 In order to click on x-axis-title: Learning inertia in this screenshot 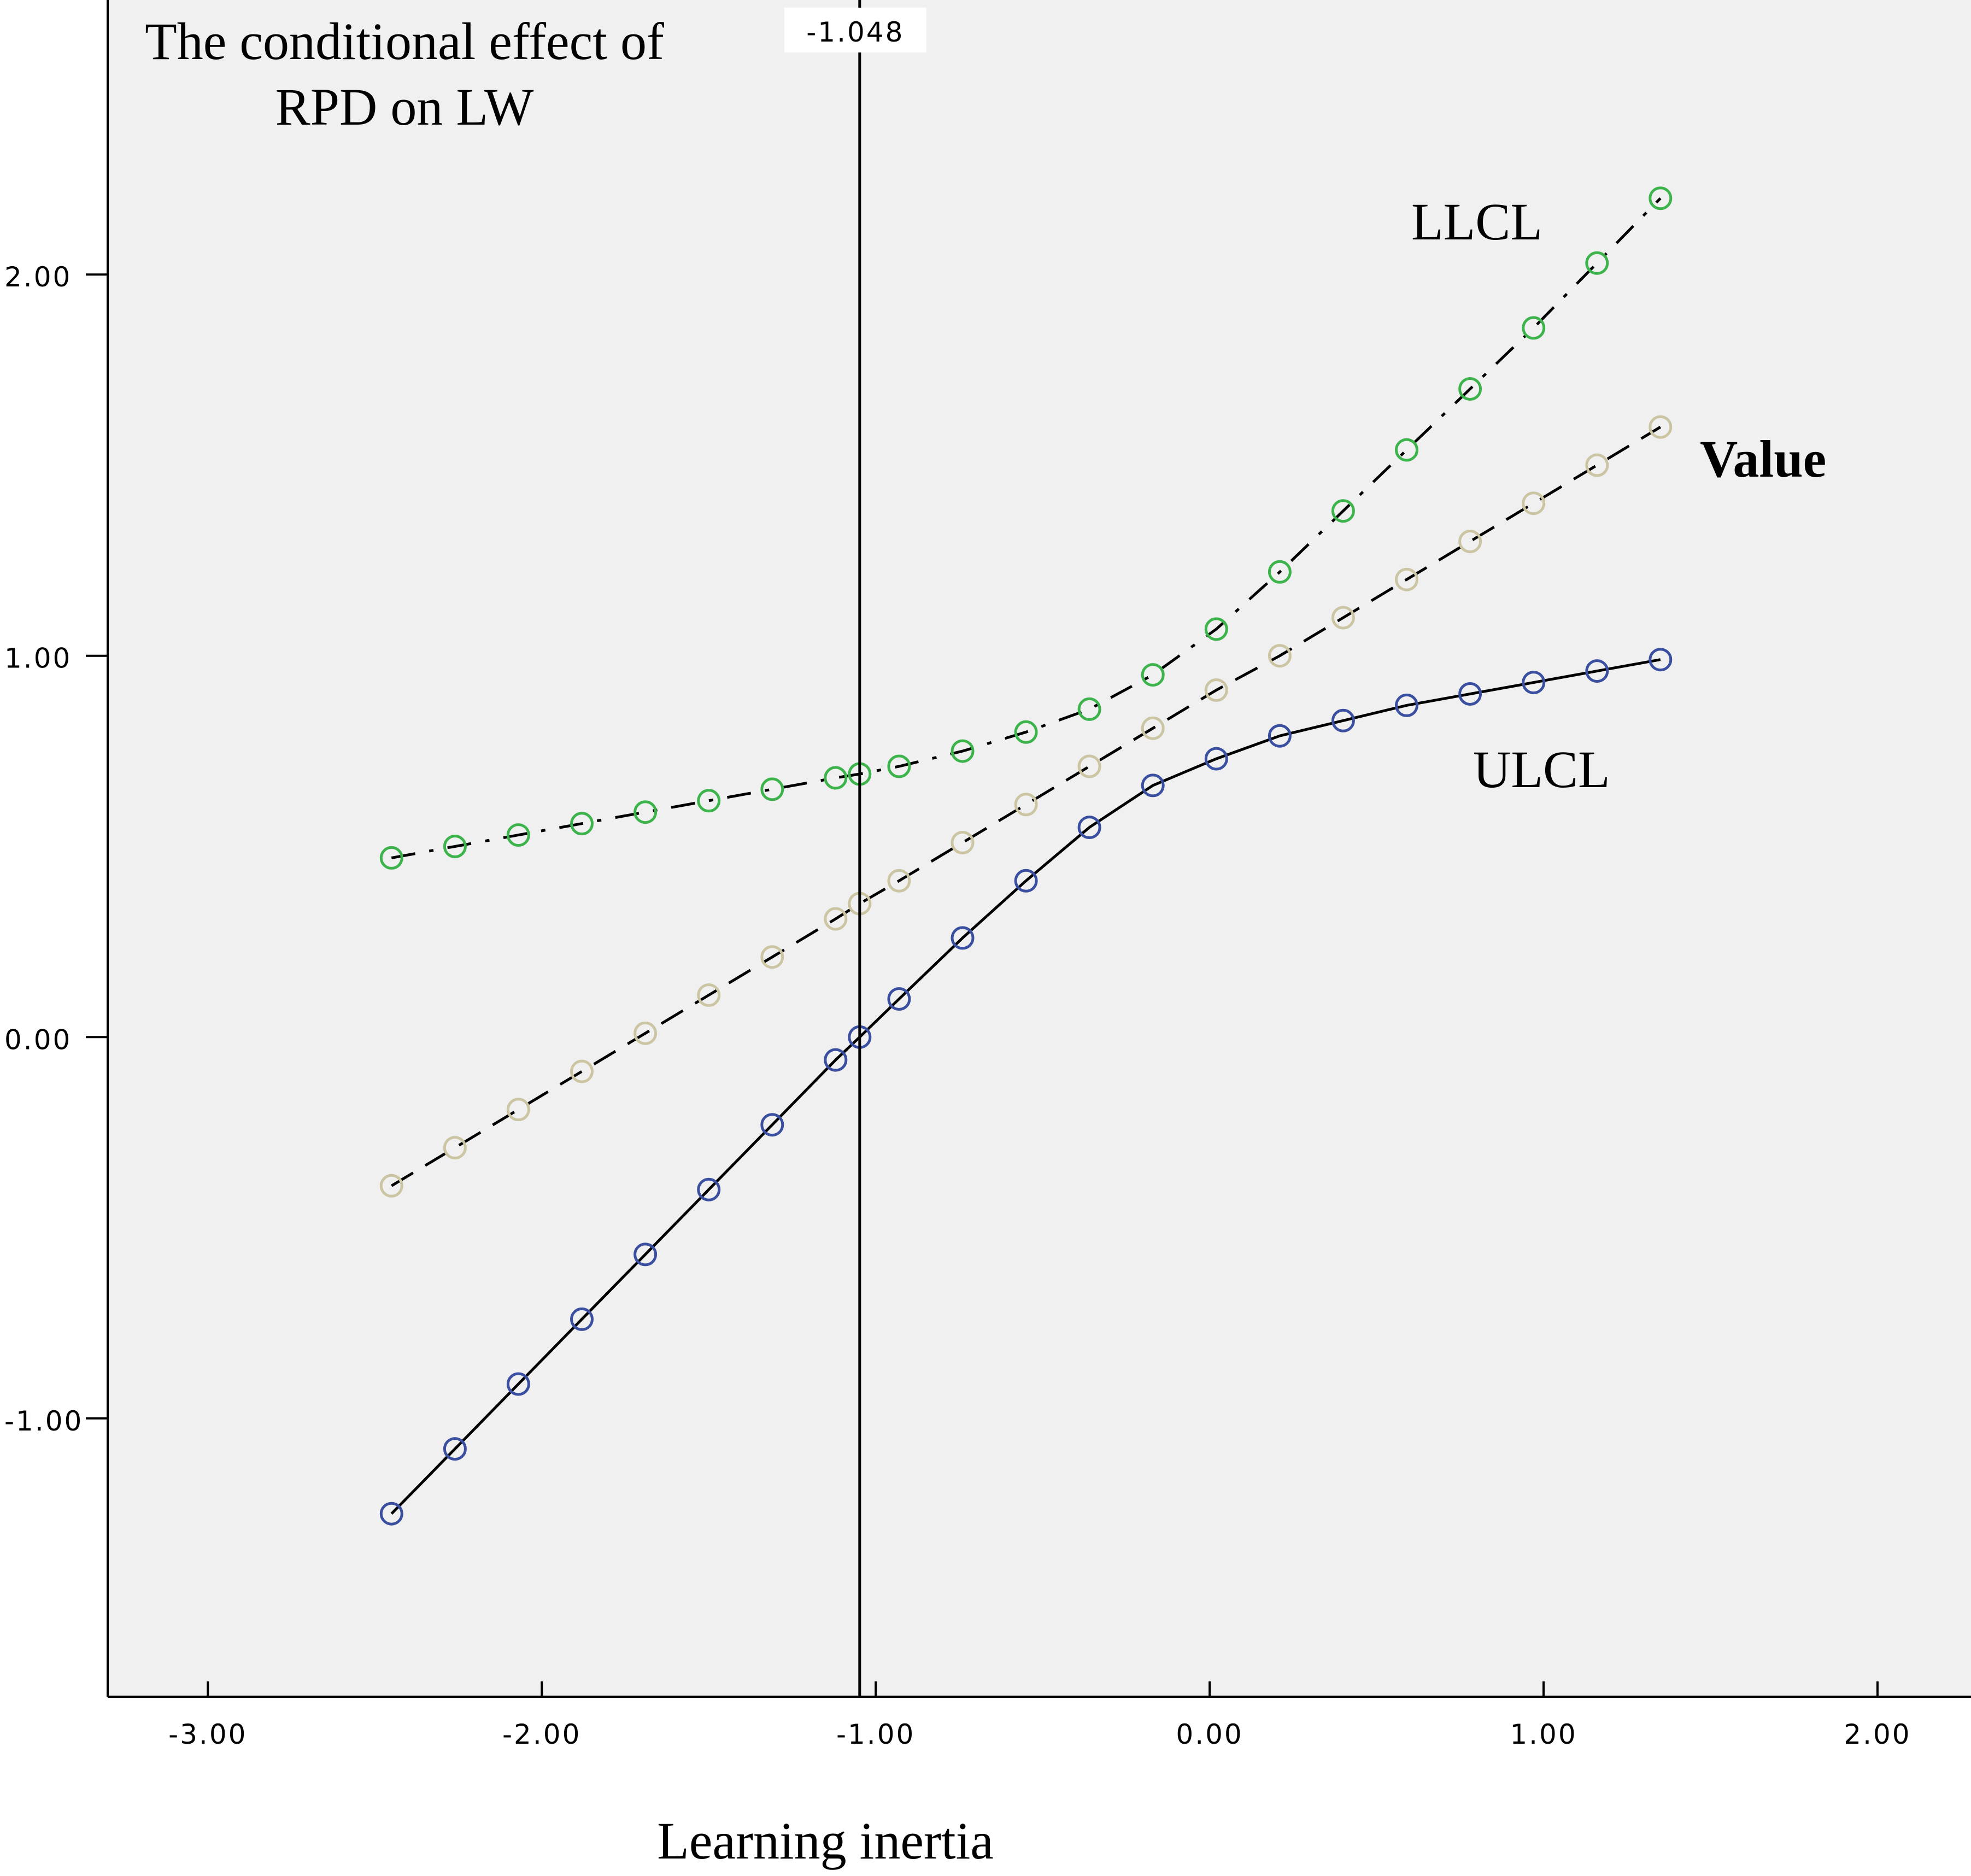, I will do `click(825, 1840)`.